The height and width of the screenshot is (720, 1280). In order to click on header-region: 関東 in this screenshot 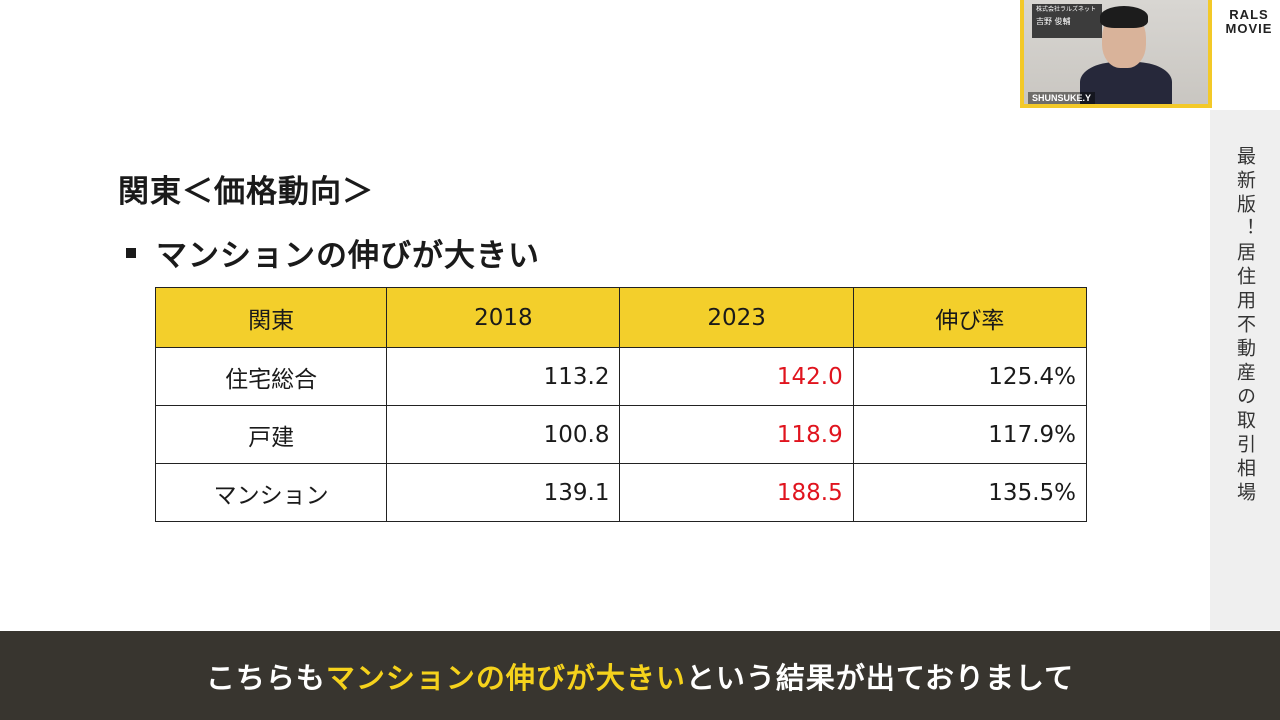, I will do `click(271, 317)`.